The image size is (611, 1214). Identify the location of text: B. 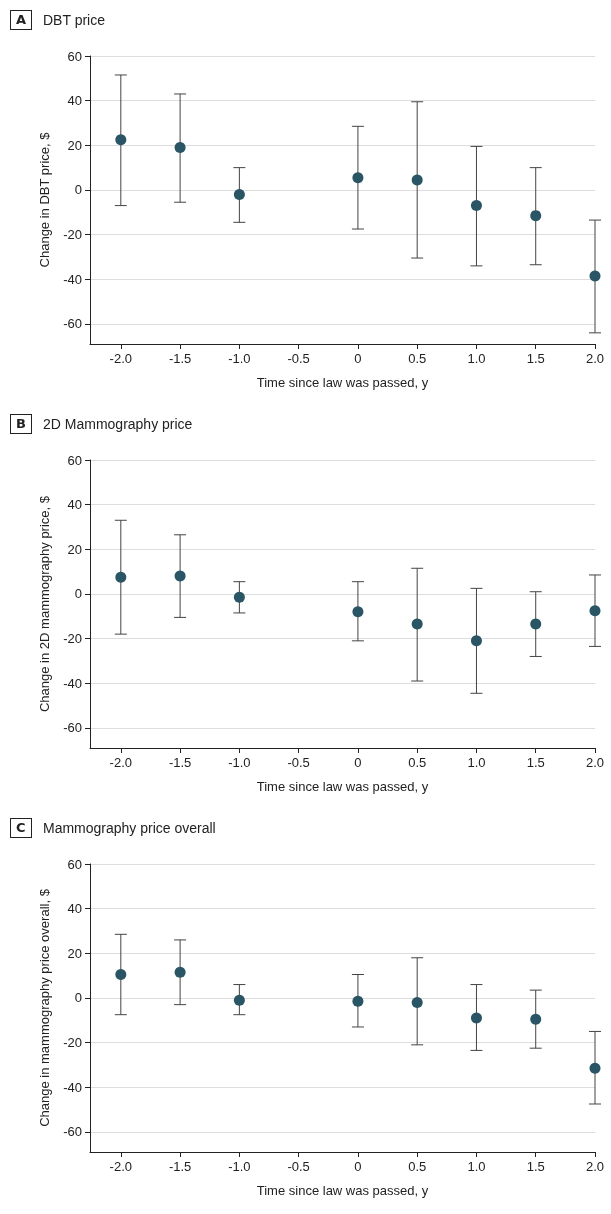
(21, 424).